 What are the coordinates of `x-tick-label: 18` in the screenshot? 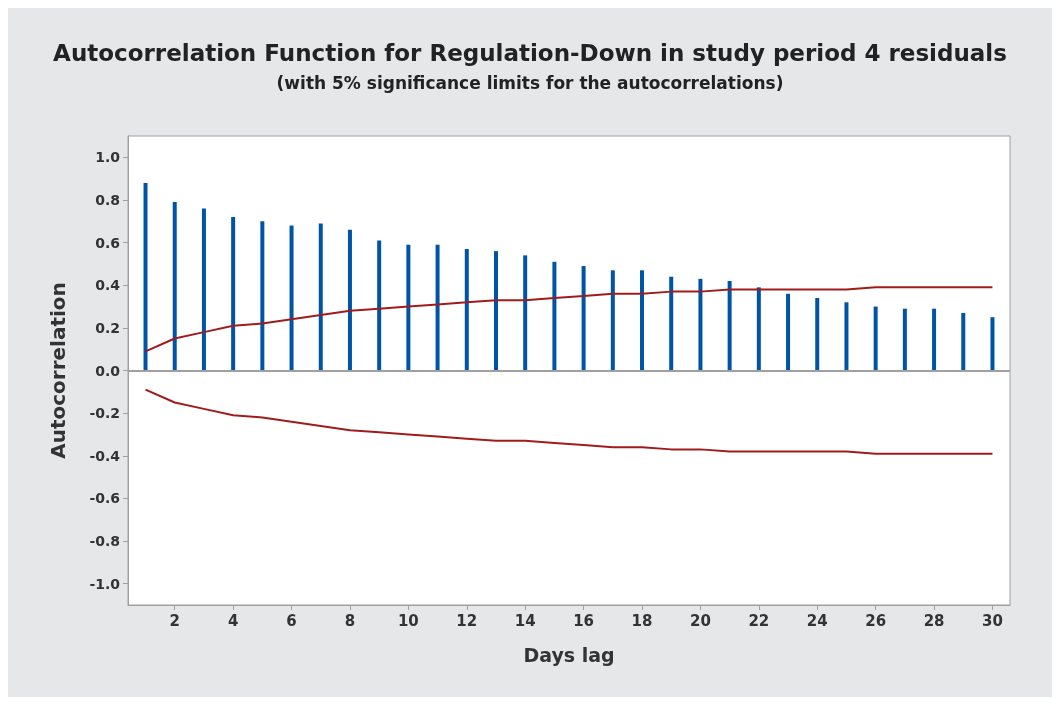 It's located at (642, 620).